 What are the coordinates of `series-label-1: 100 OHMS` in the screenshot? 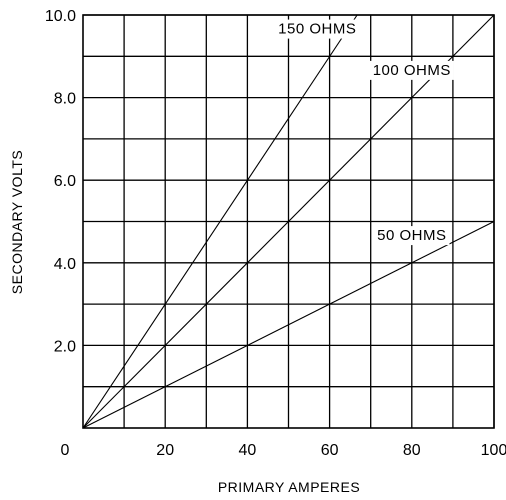 It's located at (412, 70).